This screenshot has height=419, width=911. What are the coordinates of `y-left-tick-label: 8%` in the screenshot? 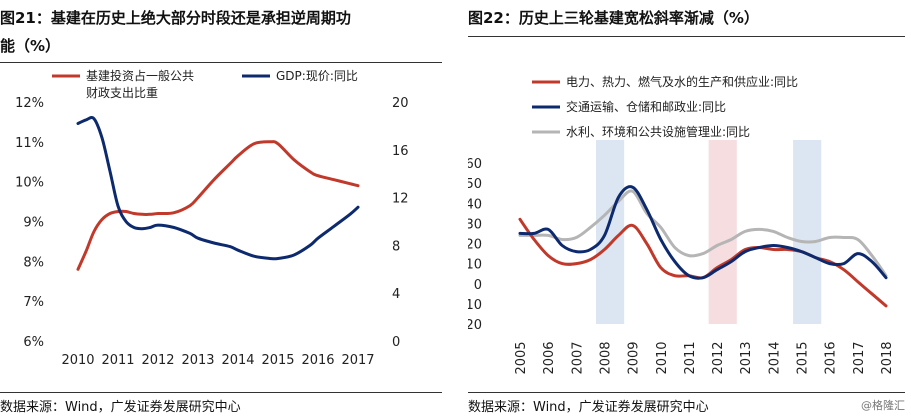 It's located at (33, 262).